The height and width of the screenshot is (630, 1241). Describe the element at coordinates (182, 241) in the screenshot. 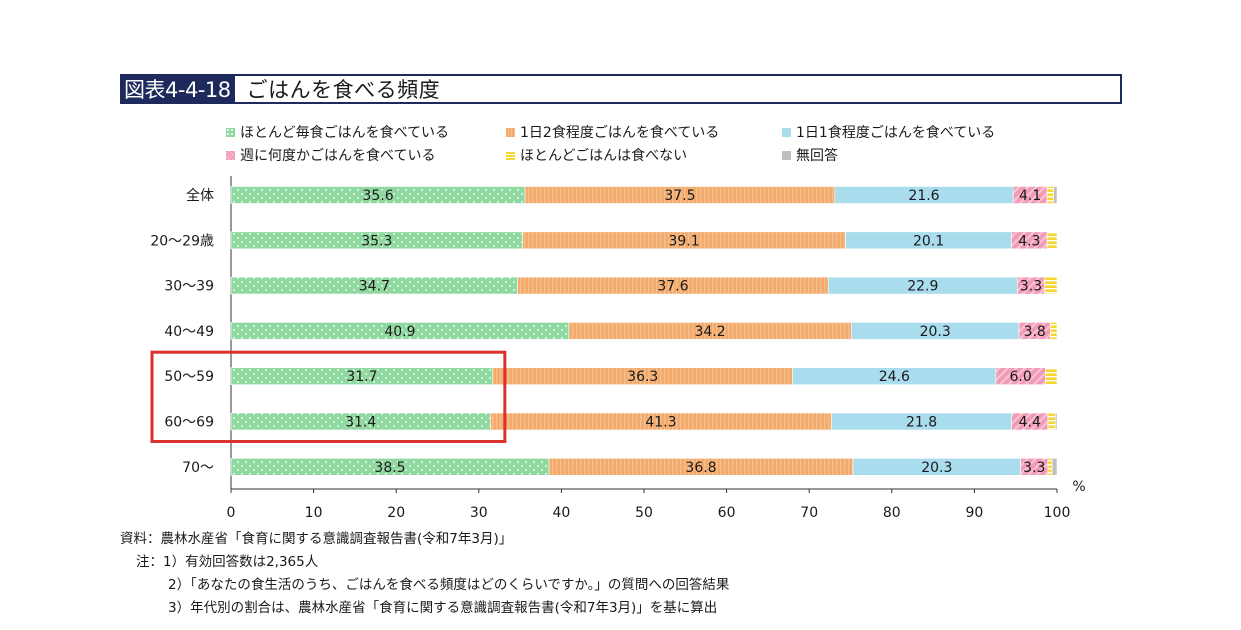

I see `category-label: 20〜29歳` at that location.